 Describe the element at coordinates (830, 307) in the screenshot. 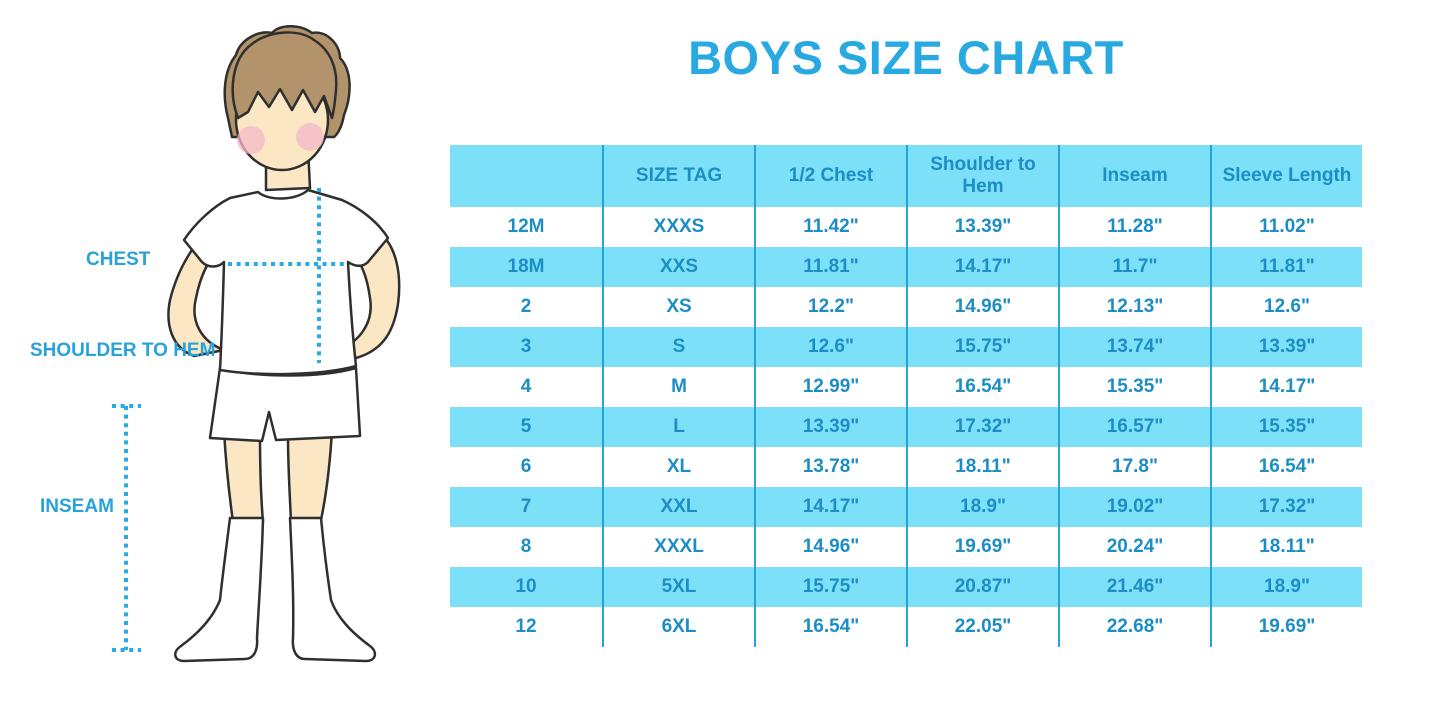

I see `table-cell: 12.2"` at that location.